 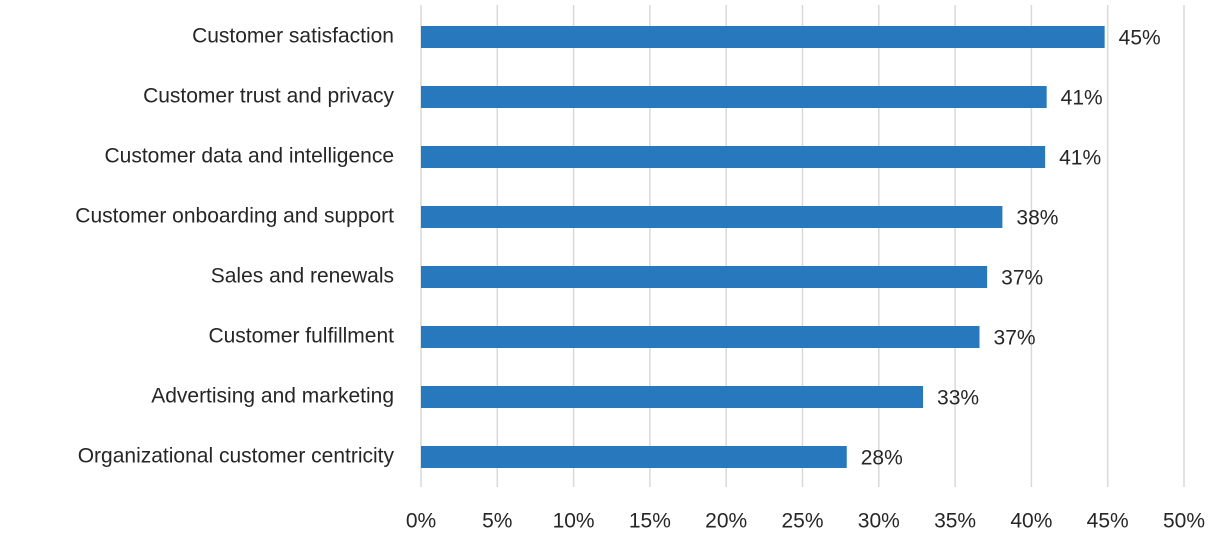 I want to click on y-tick-label: Customer satisfaction, so click(x=293, y=36).